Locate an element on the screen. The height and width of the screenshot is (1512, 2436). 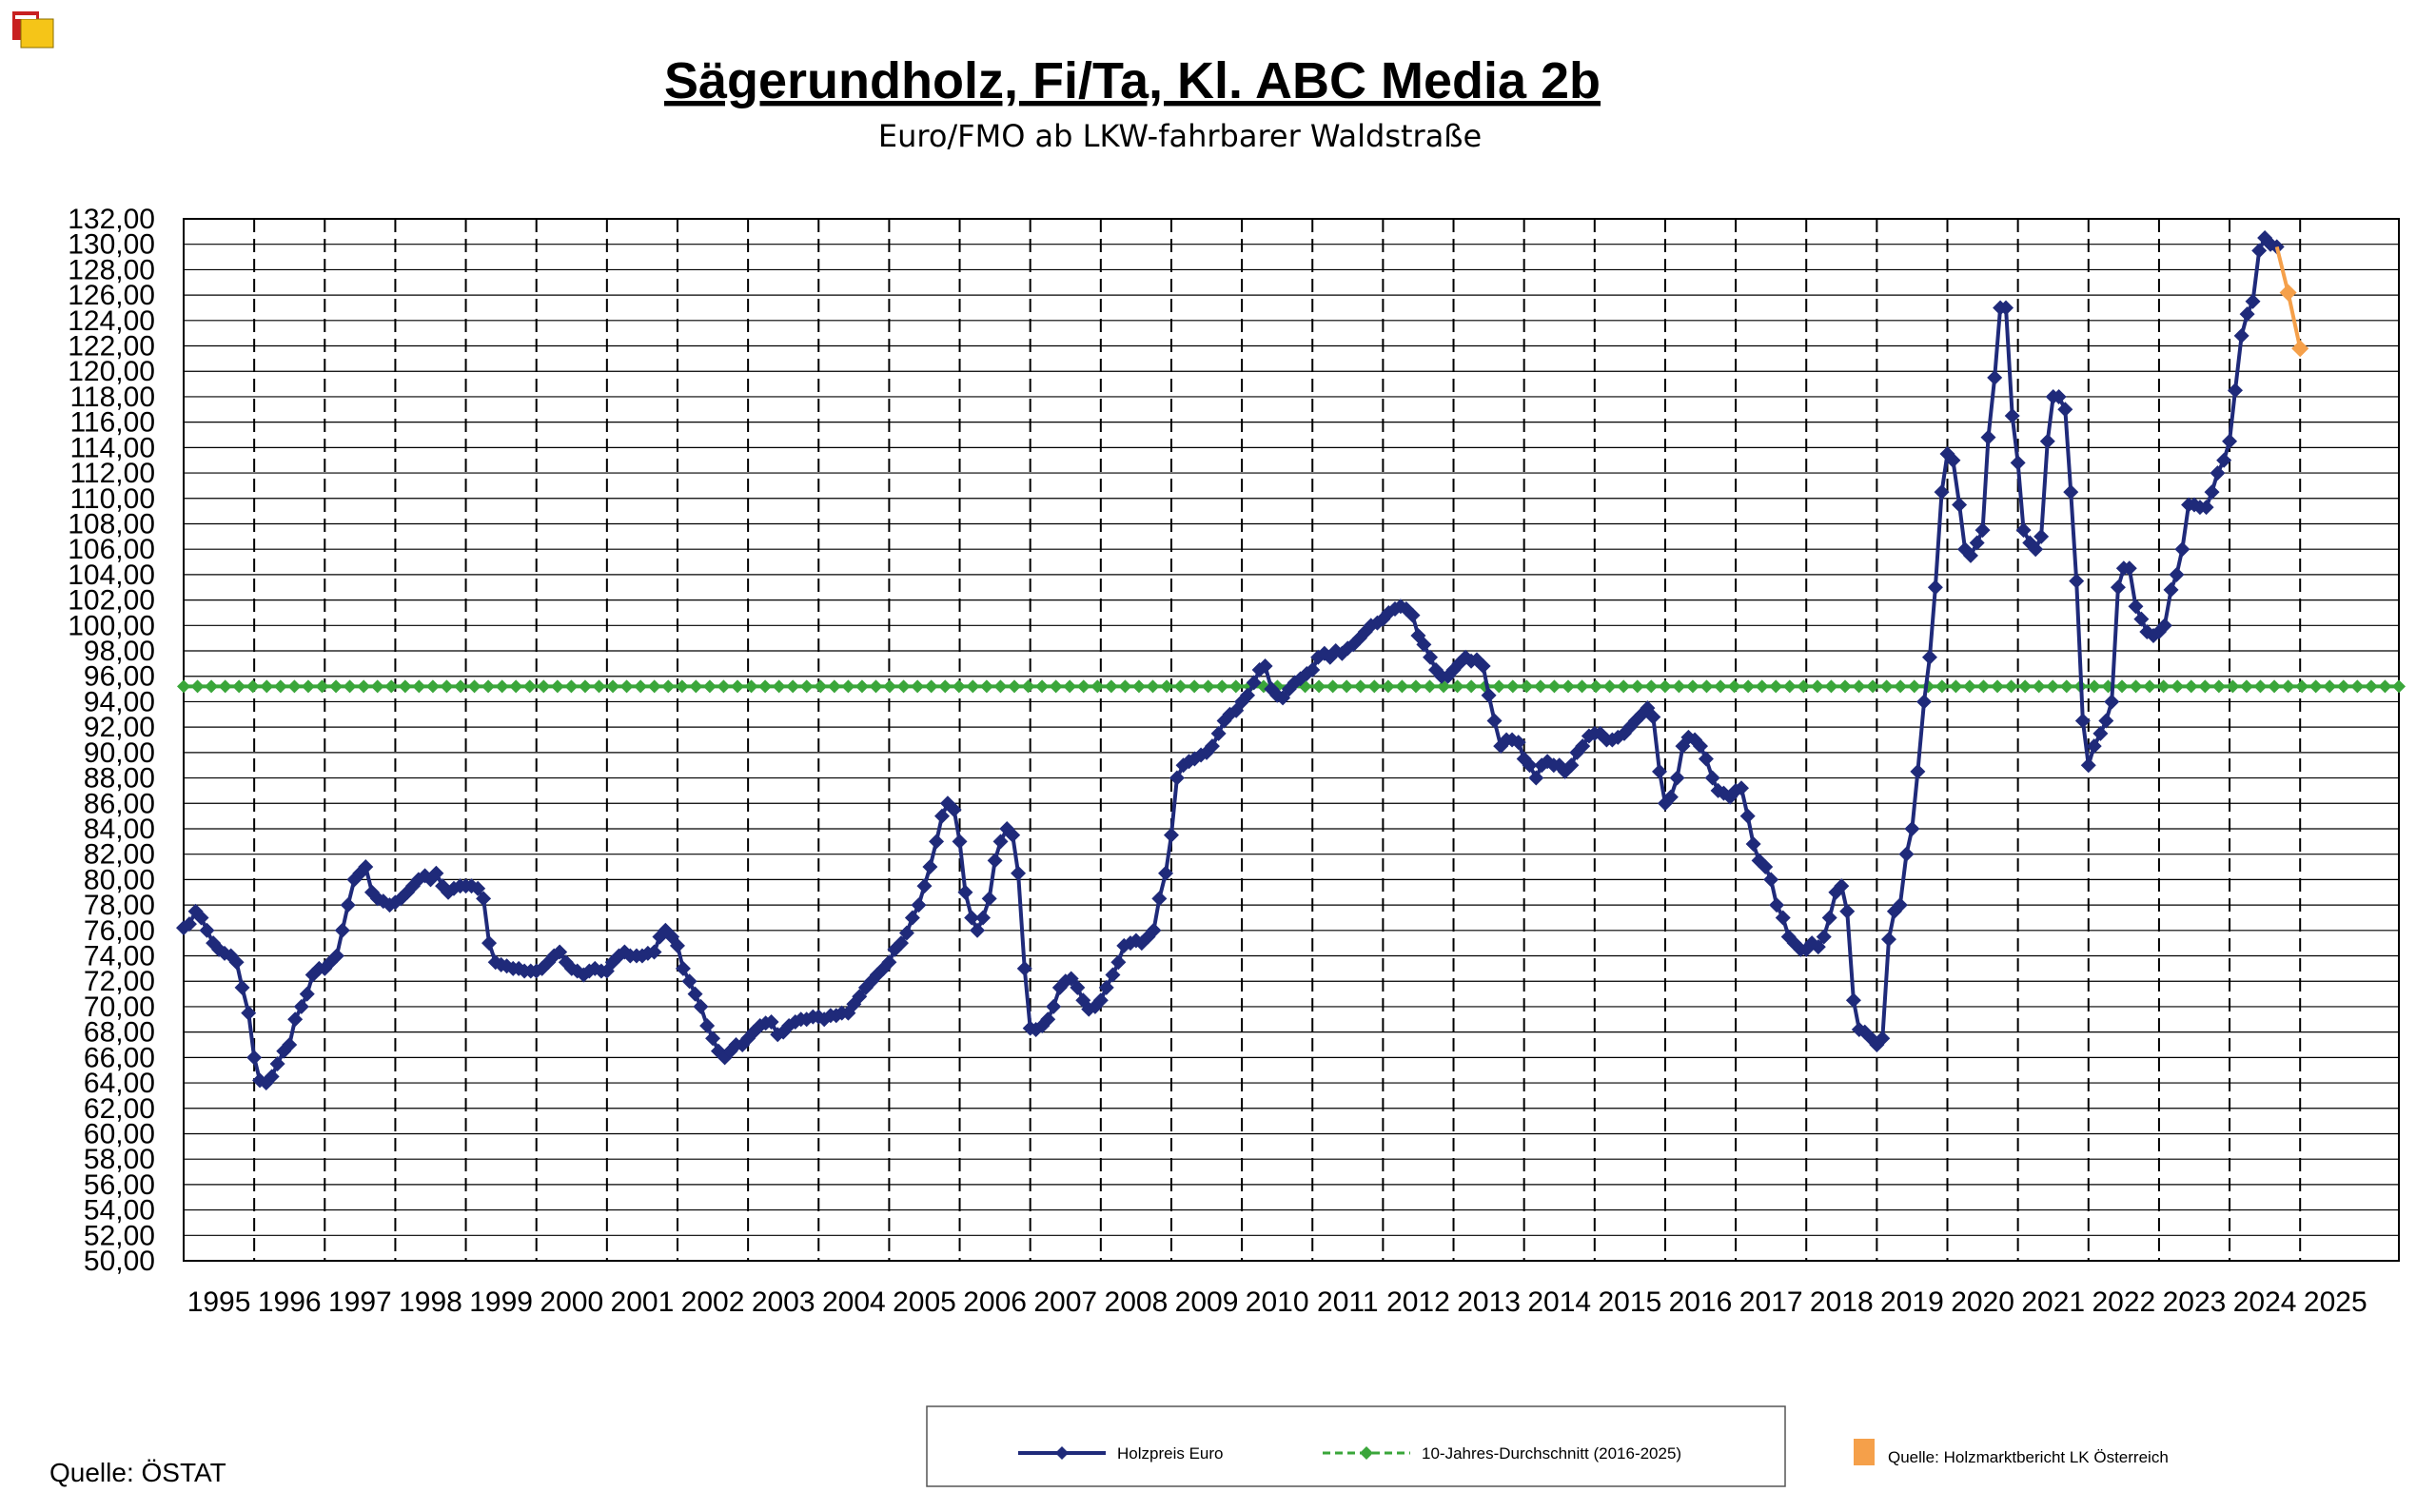
app-icon is located at coordinates (33, 30).